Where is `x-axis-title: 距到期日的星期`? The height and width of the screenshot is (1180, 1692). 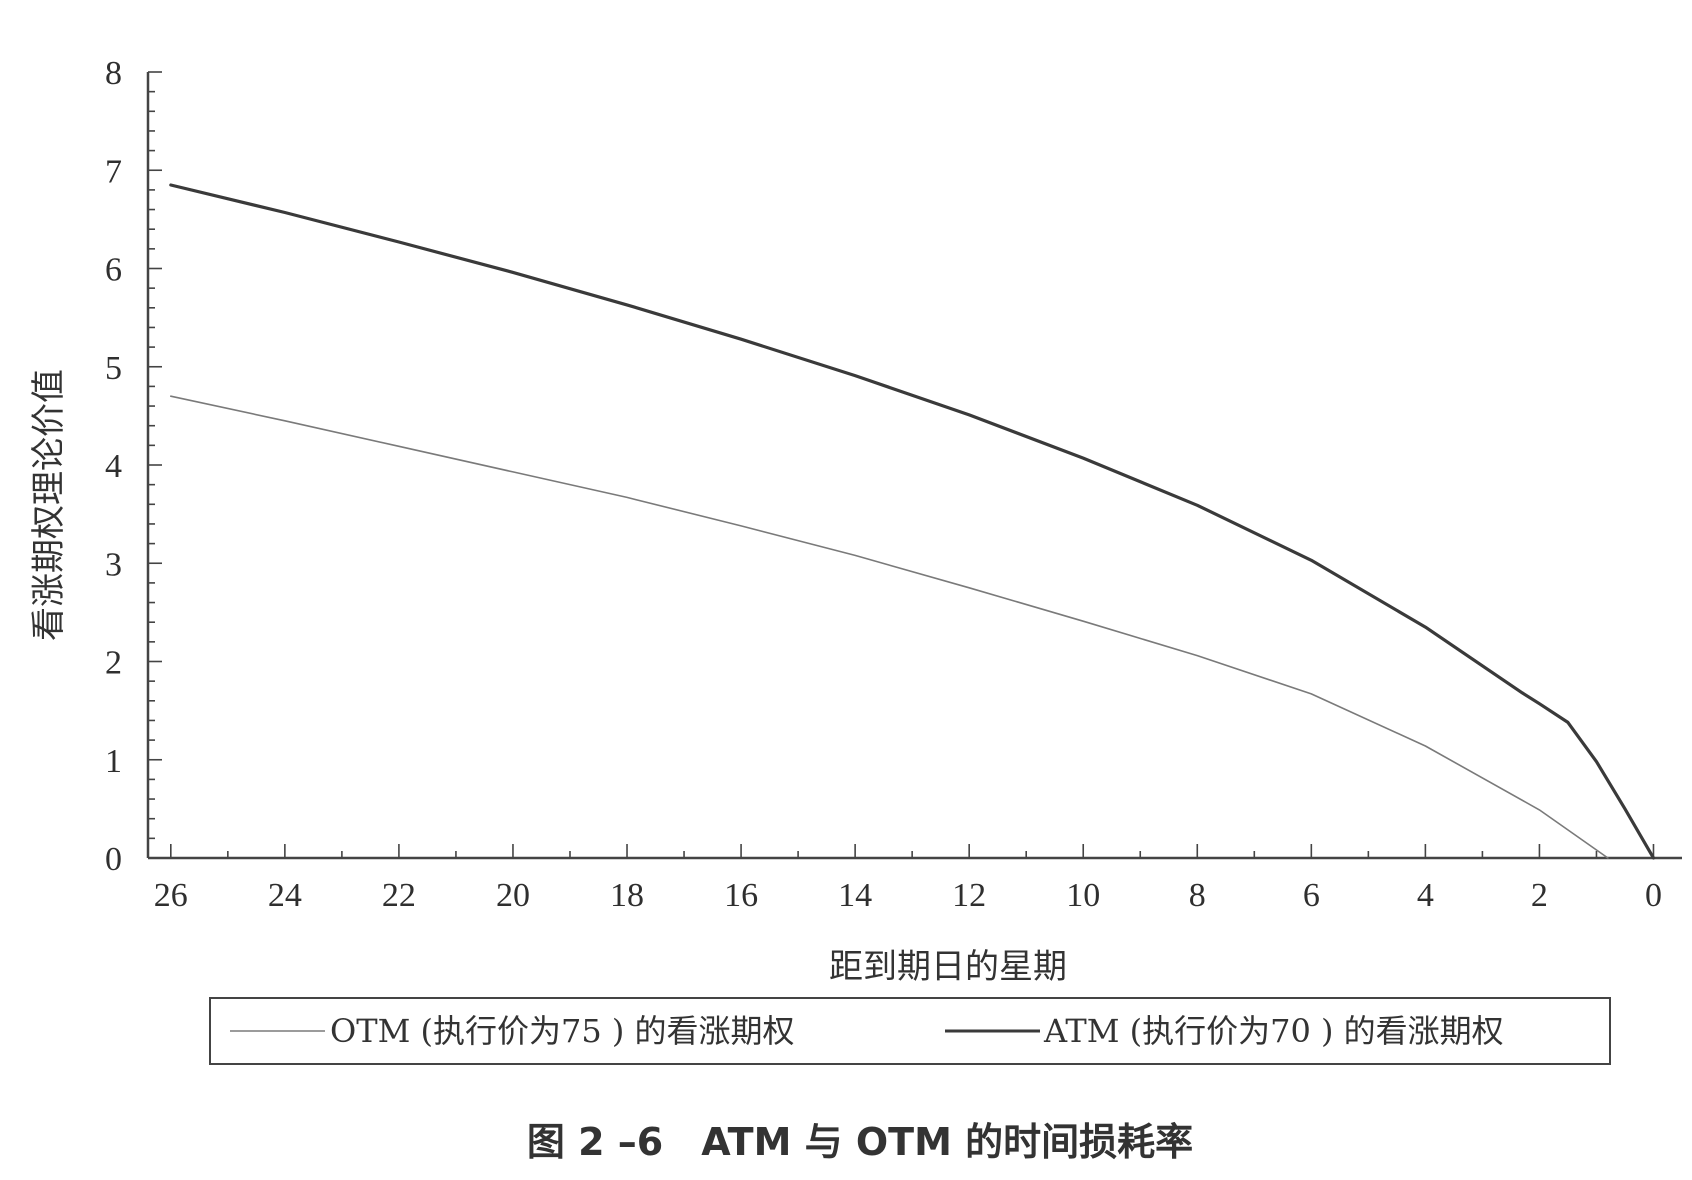 x-axis-title: 距到期日的星期 is located at coordinates (948, 967).